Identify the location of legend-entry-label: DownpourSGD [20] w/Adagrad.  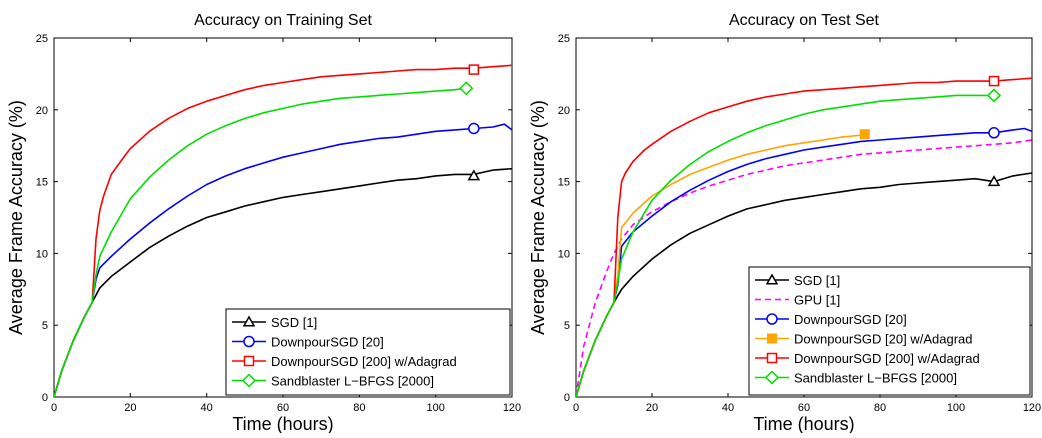
(883, 339).